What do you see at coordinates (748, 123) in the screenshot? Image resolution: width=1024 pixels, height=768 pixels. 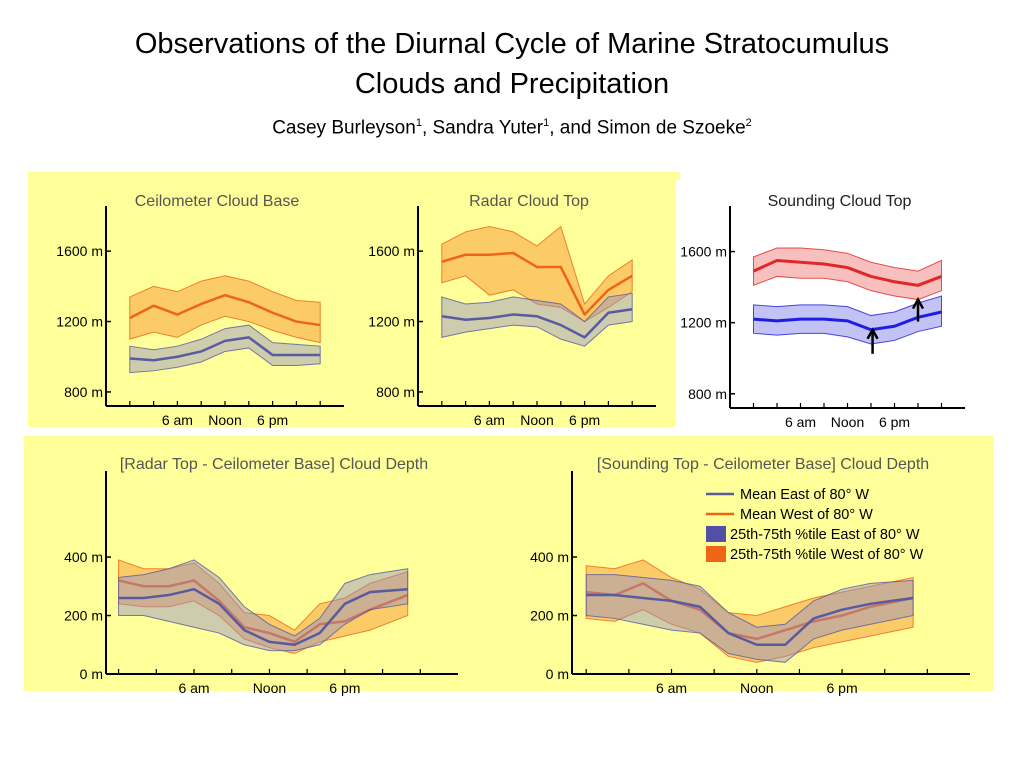 I see `author-affiliation: 2` at bounding box center [748, 123].